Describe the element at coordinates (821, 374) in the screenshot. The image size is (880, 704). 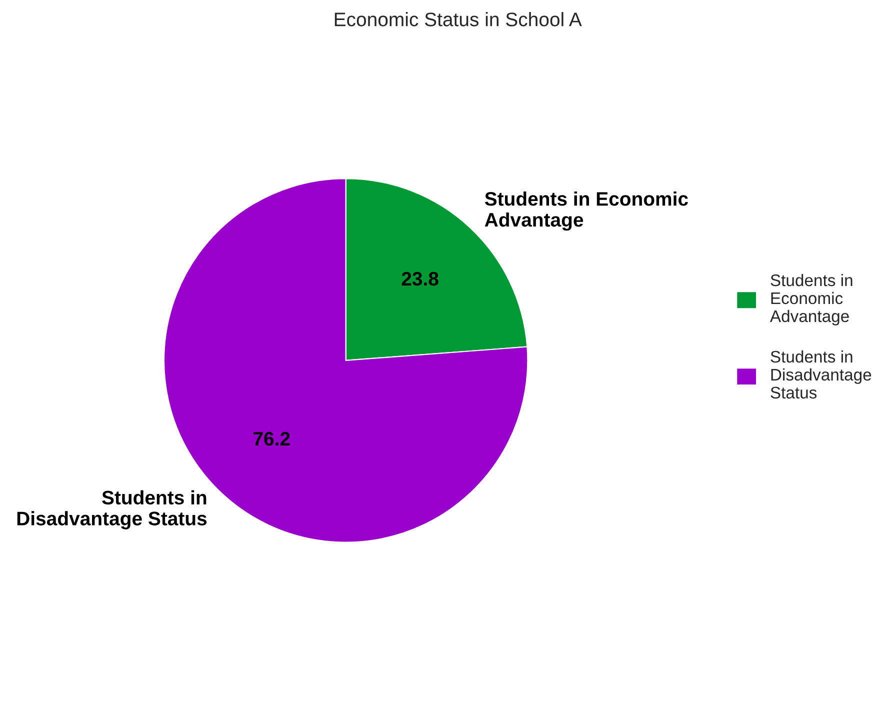
I see `legend-label: Students in Disadvantage Status` at that location.